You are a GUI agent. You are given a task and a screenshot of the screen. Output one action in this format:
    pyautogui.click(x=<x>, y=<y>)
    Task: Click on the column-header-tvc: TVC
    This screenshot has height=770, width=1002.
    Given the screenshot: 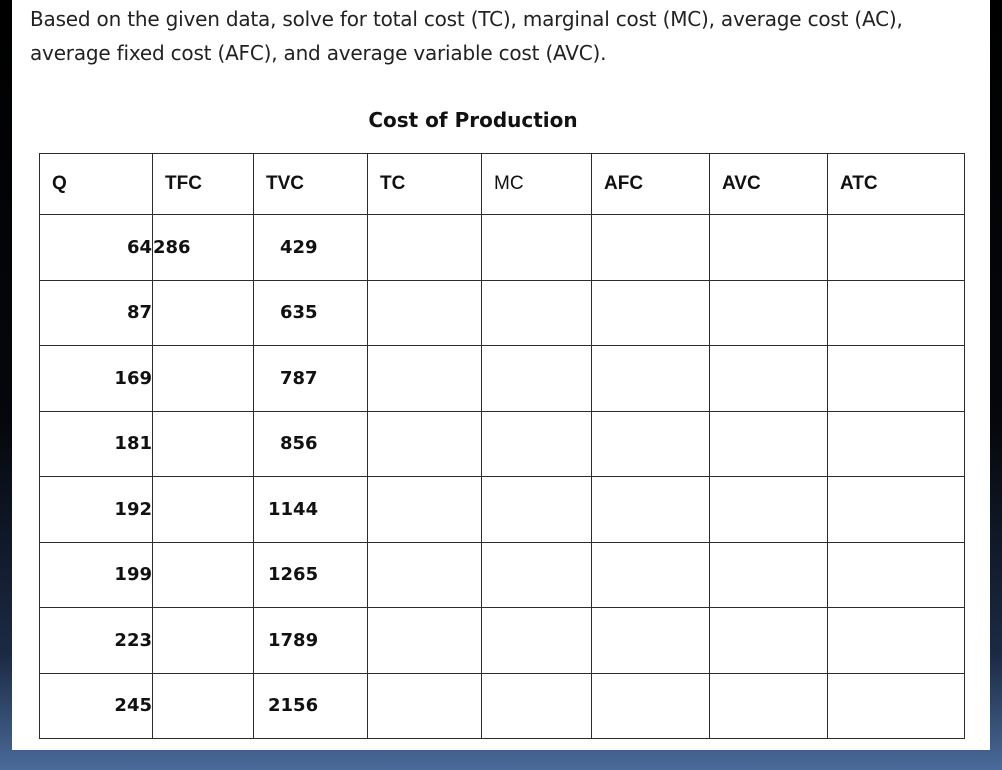 What is the action you would take?
    pyautogui.click(x=310, y=184)
    